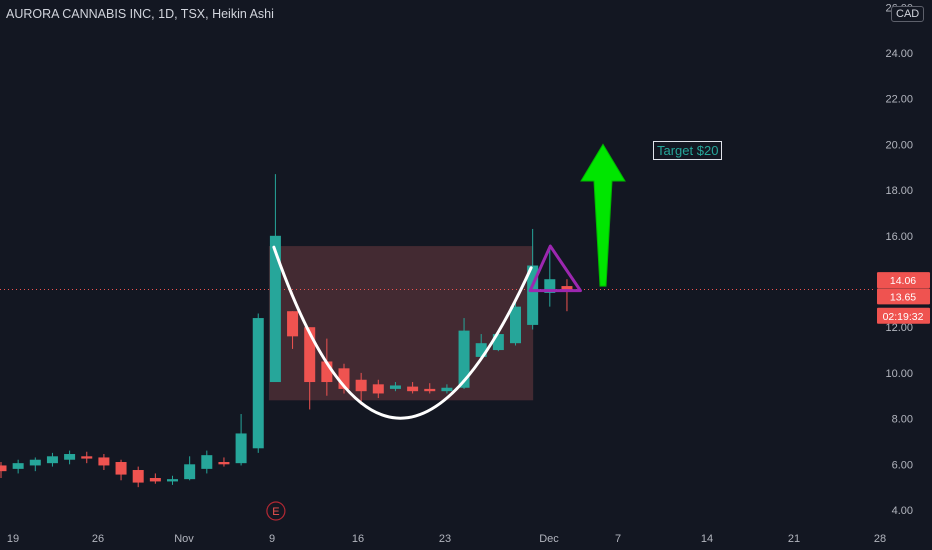 This screenshot has height=550, width=932. I want to click on high-price-tag: 14.06, so click(903, 281).